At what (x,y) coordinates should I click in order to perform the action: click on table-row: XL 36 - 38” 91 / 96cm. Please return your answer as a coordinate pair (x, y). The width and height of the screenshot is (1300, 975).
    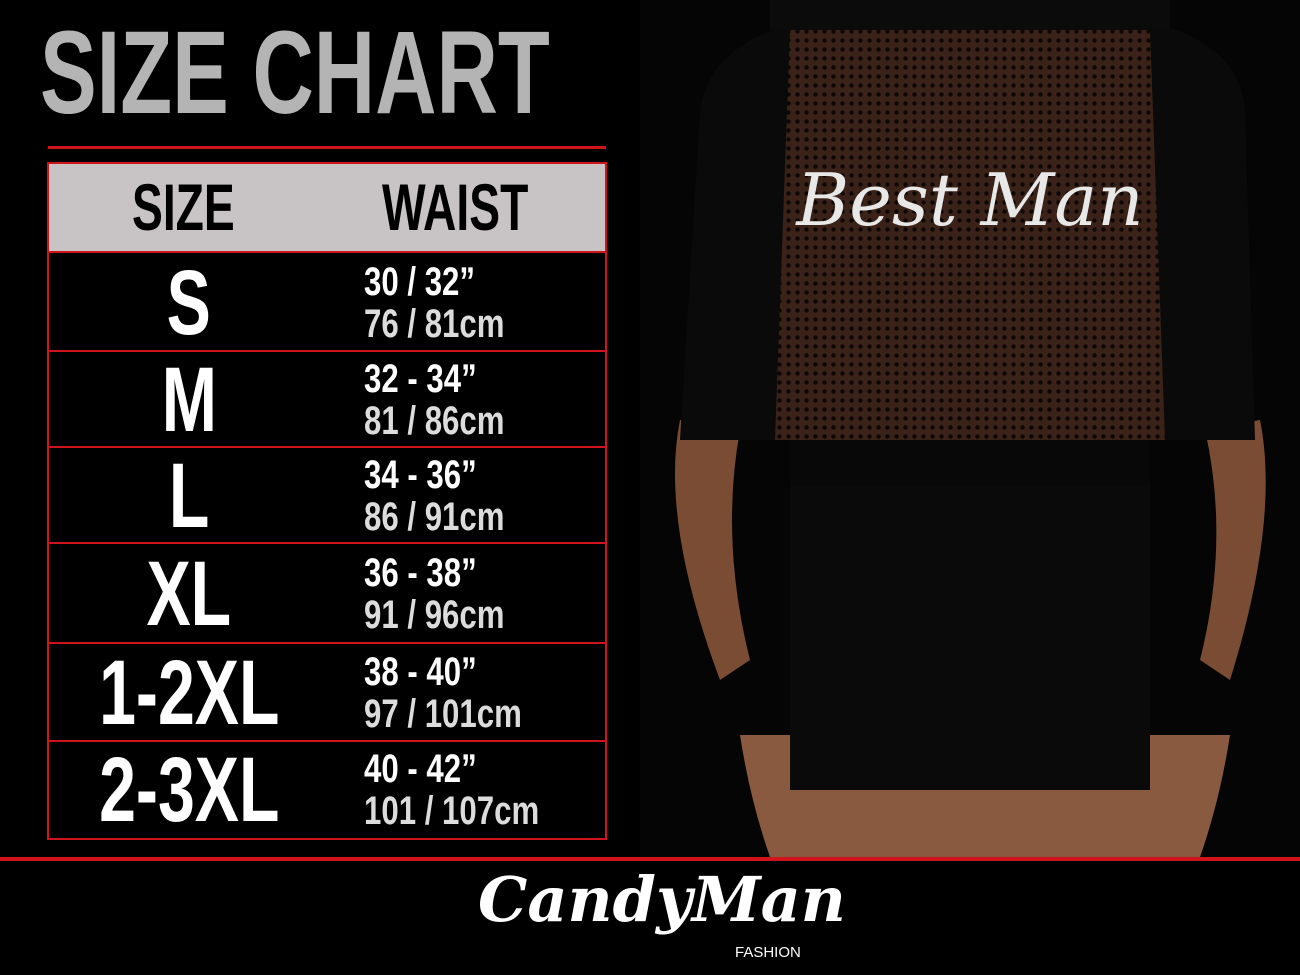
    Looking at the image, I should click on (327, 594).